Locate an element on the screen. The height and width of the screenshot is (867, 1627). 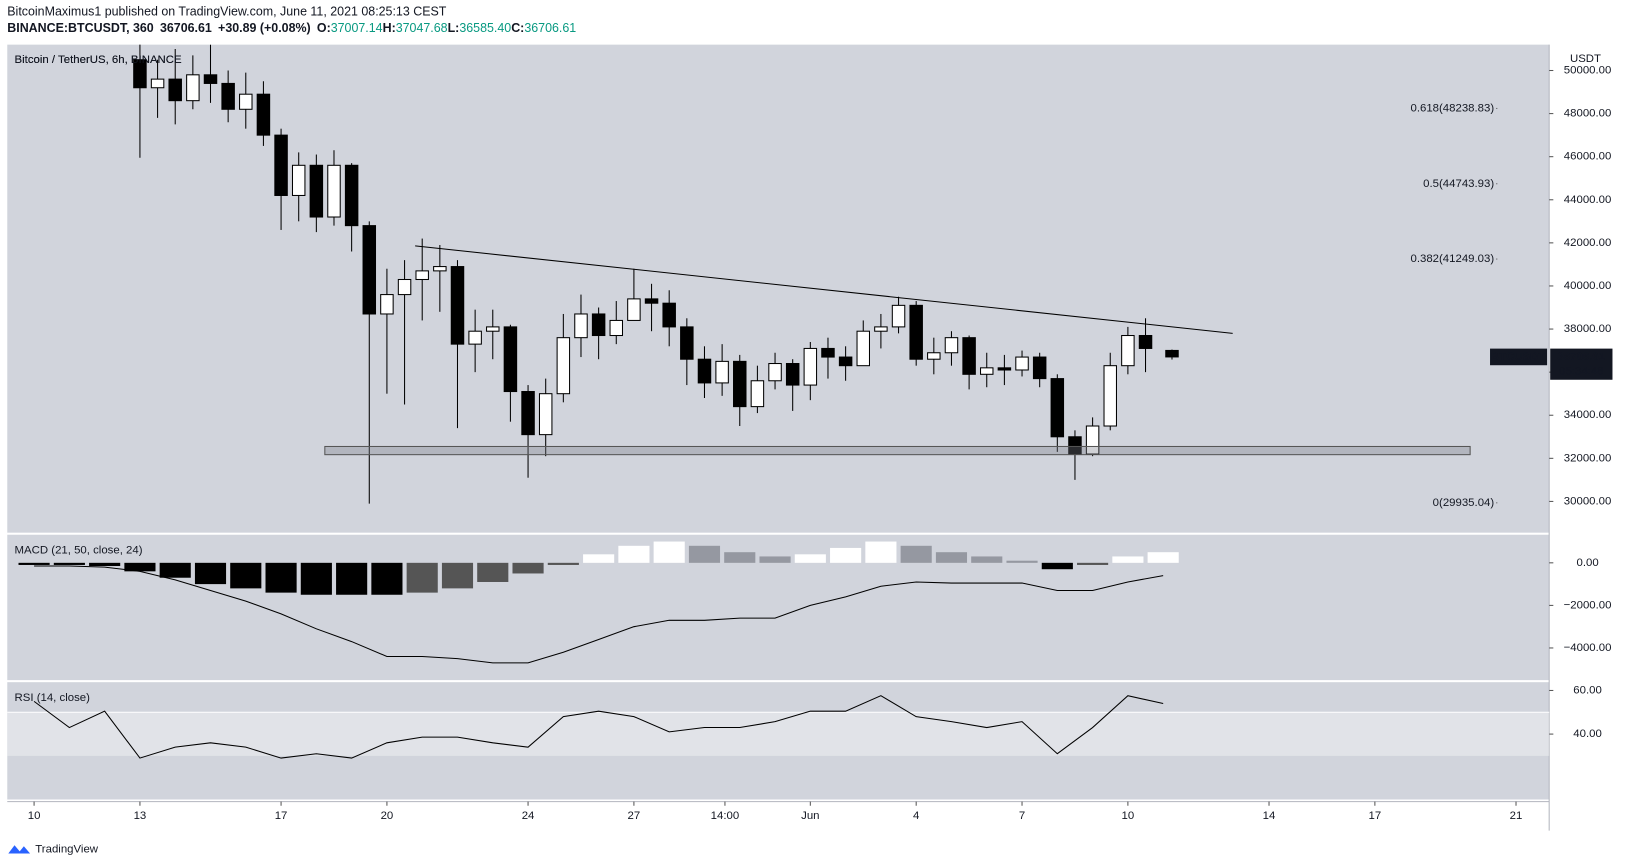
x-tick-label: 14 is located at coordinates (1269, 816).